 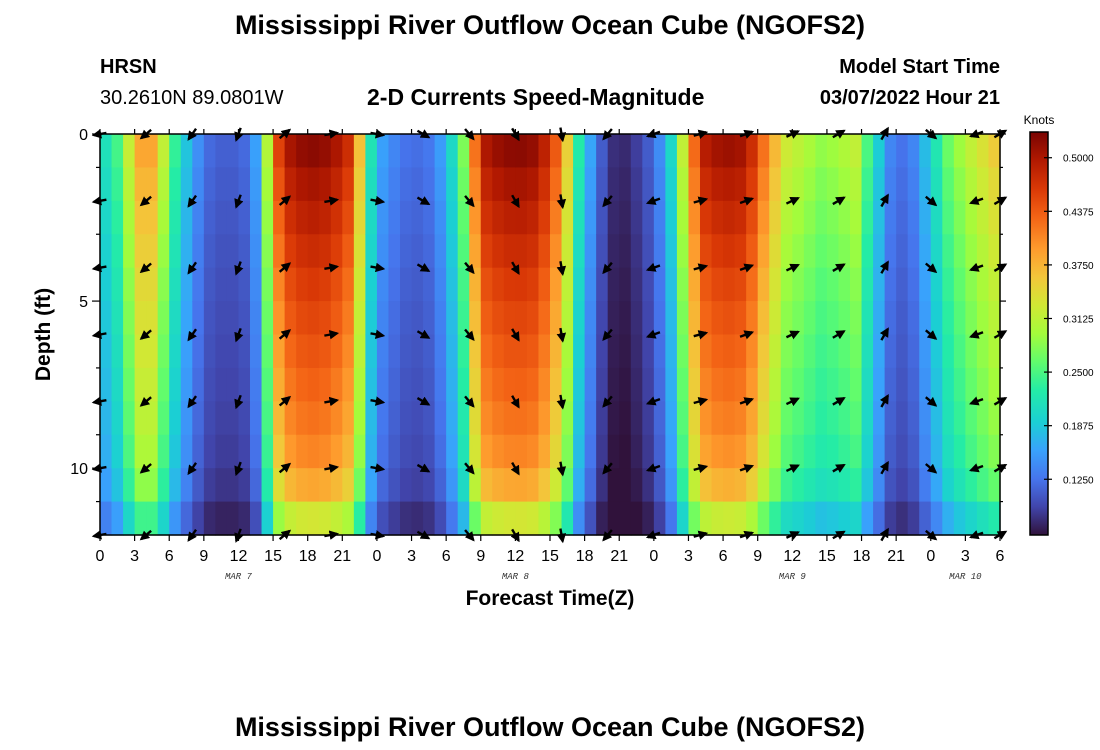 What do you see at coordinates (1039, 120) in the screenshot?
I see `colorbar-title: Knots` at bounding box center [1039, 120].